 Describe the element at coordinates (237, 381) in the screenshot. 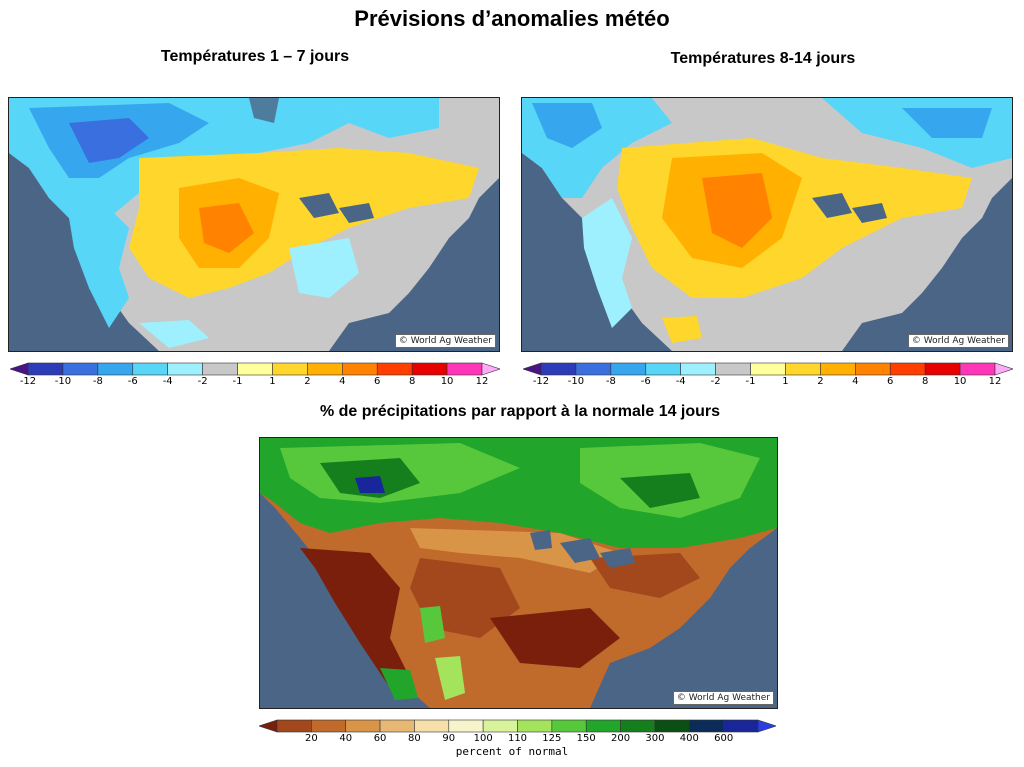

I see `legend-tick-label: -1` at that location.